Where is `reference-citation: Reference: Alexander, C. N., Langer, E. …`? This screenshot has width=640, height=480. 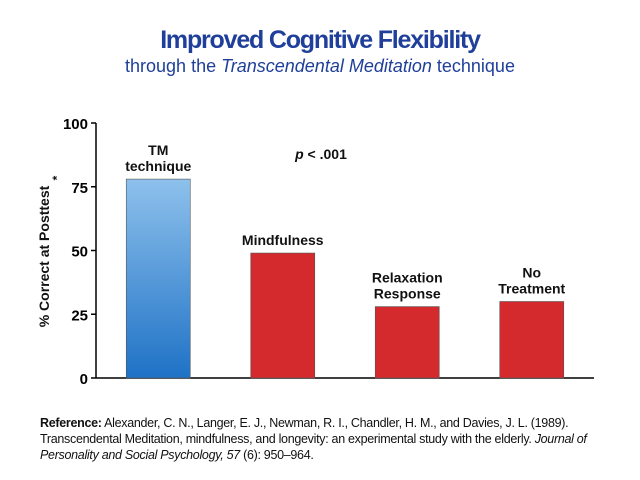 reference-citation: Reference: Alexander, C. N., Langer, E. … is located at coordinates (320, 439).